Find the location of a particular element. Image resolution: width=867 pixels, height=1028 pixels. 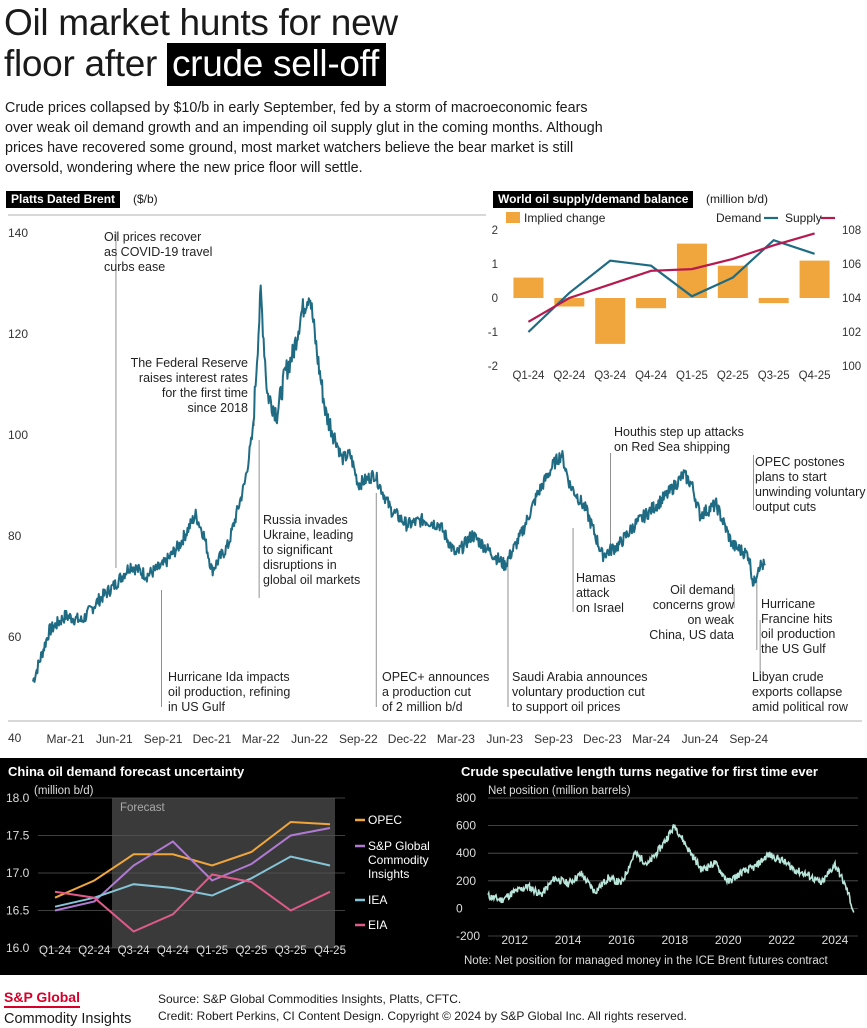

annotation-line: plans to start is located at coordinates (791, 477).